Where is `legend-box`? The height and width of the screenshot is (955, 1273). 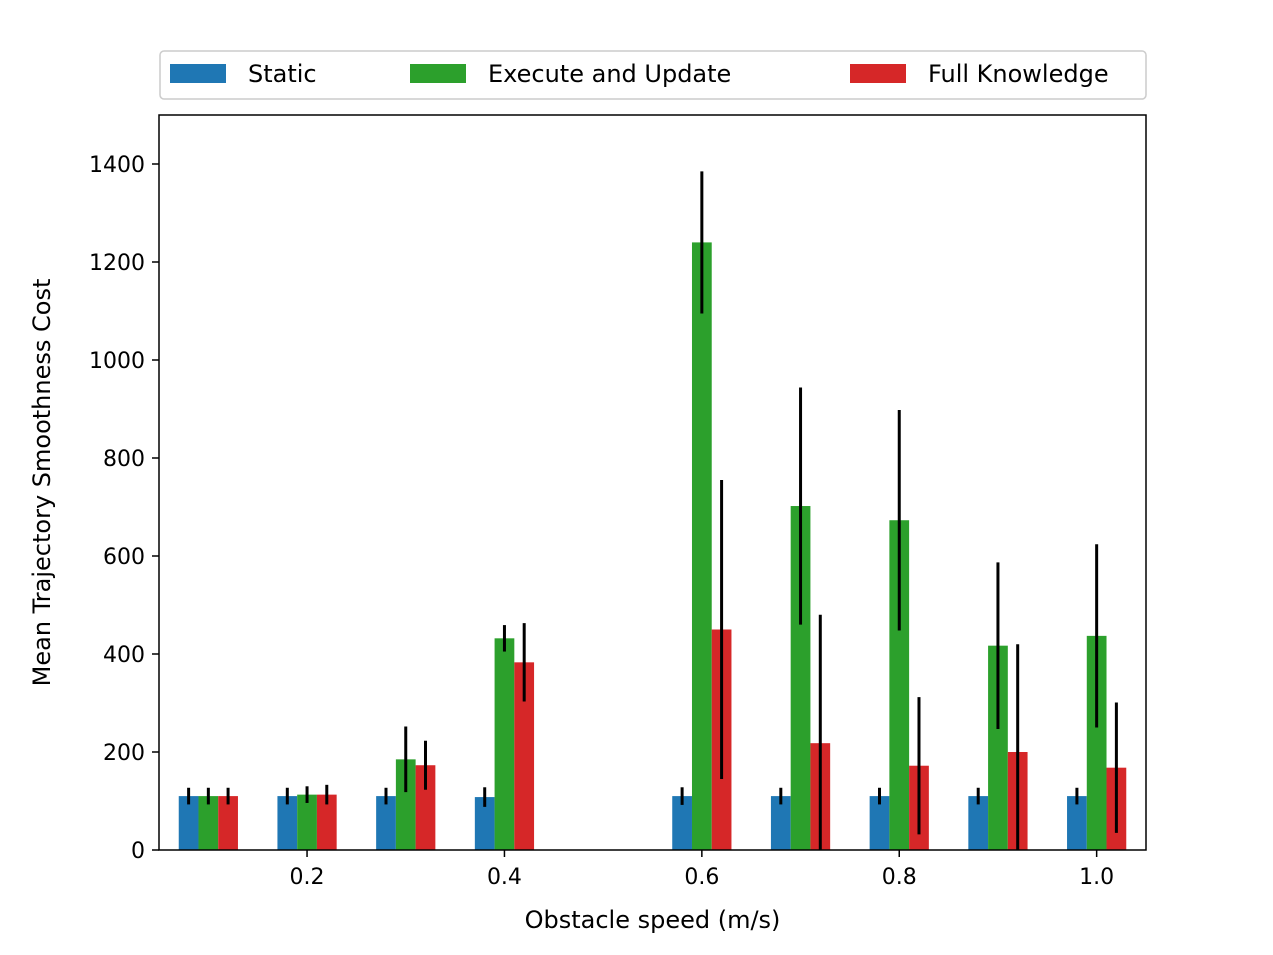
legend-box is located at coordinates (653, 75).